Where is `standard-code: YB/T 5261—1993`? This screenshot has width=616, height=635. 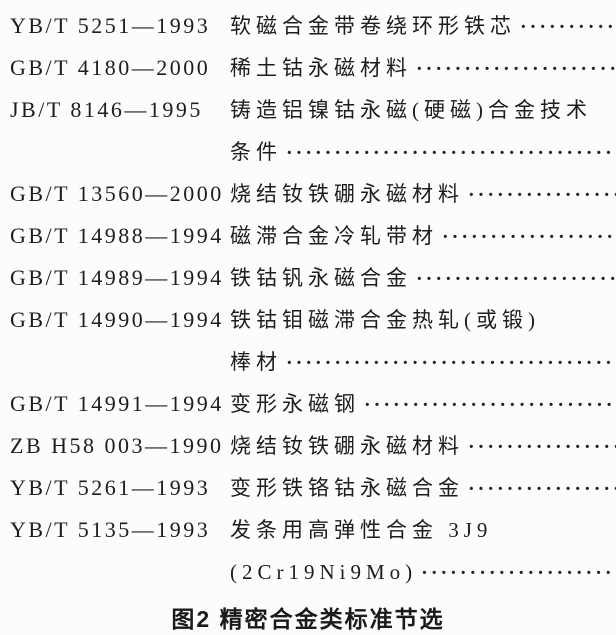
standard-code: YB/T 5261—1993 is located at coordinates (110, 487).